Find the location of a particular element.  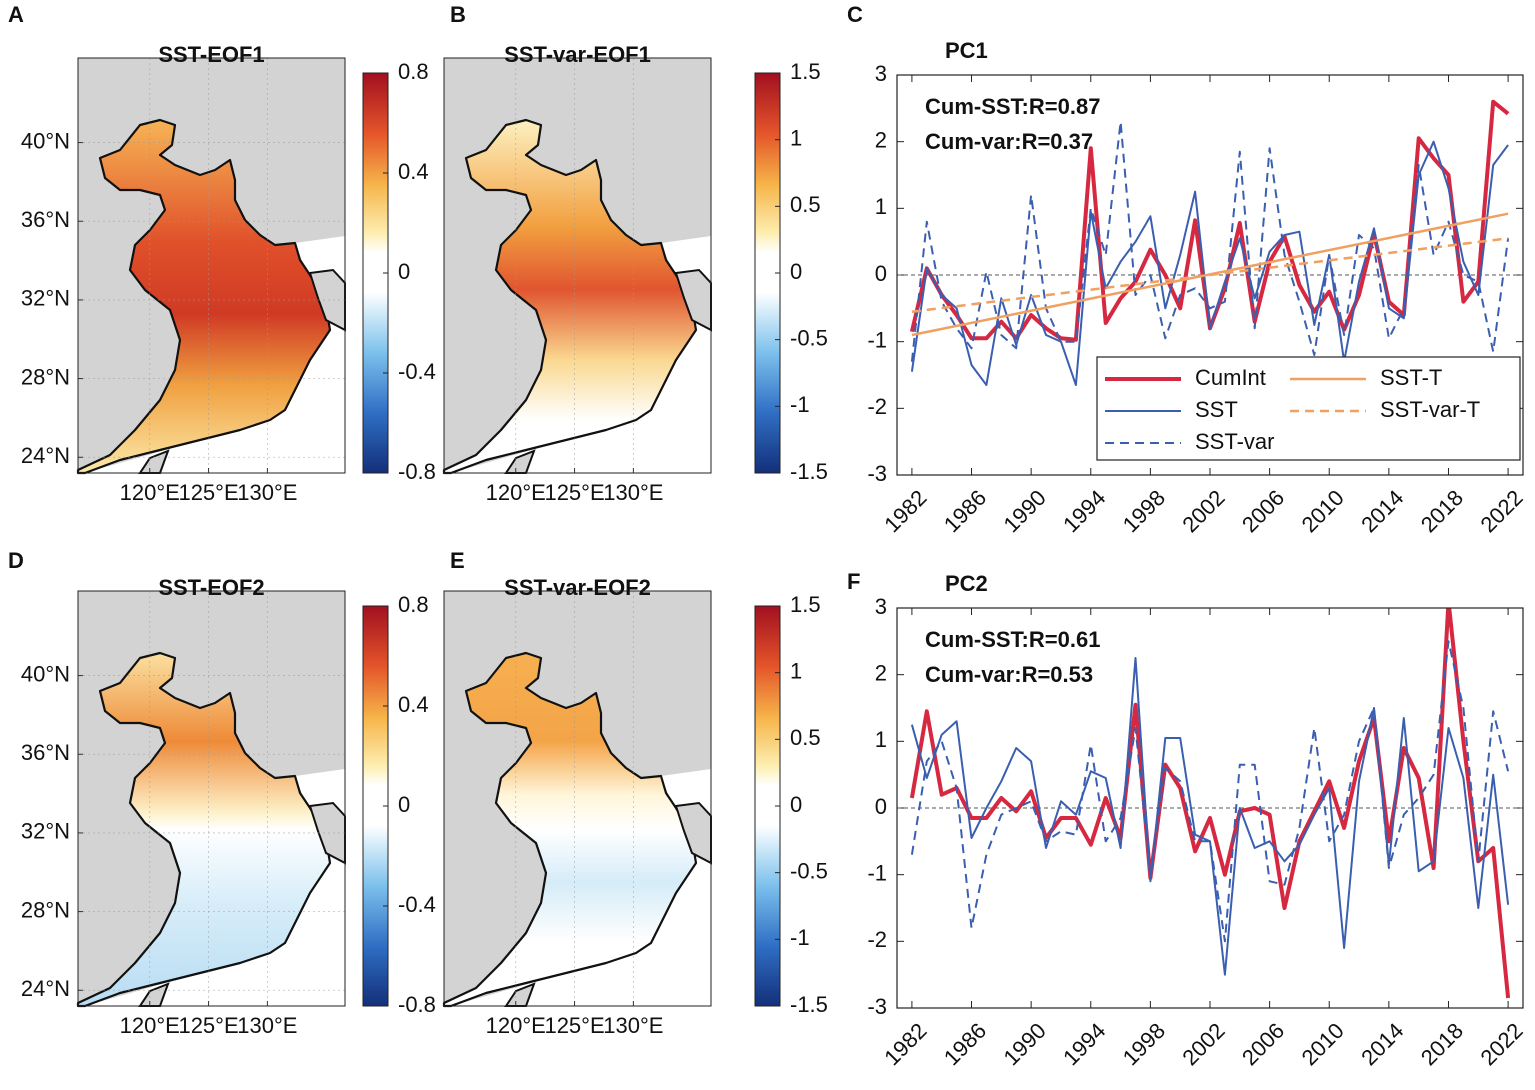

panel-letter: F is located at coordinates (853, 581).